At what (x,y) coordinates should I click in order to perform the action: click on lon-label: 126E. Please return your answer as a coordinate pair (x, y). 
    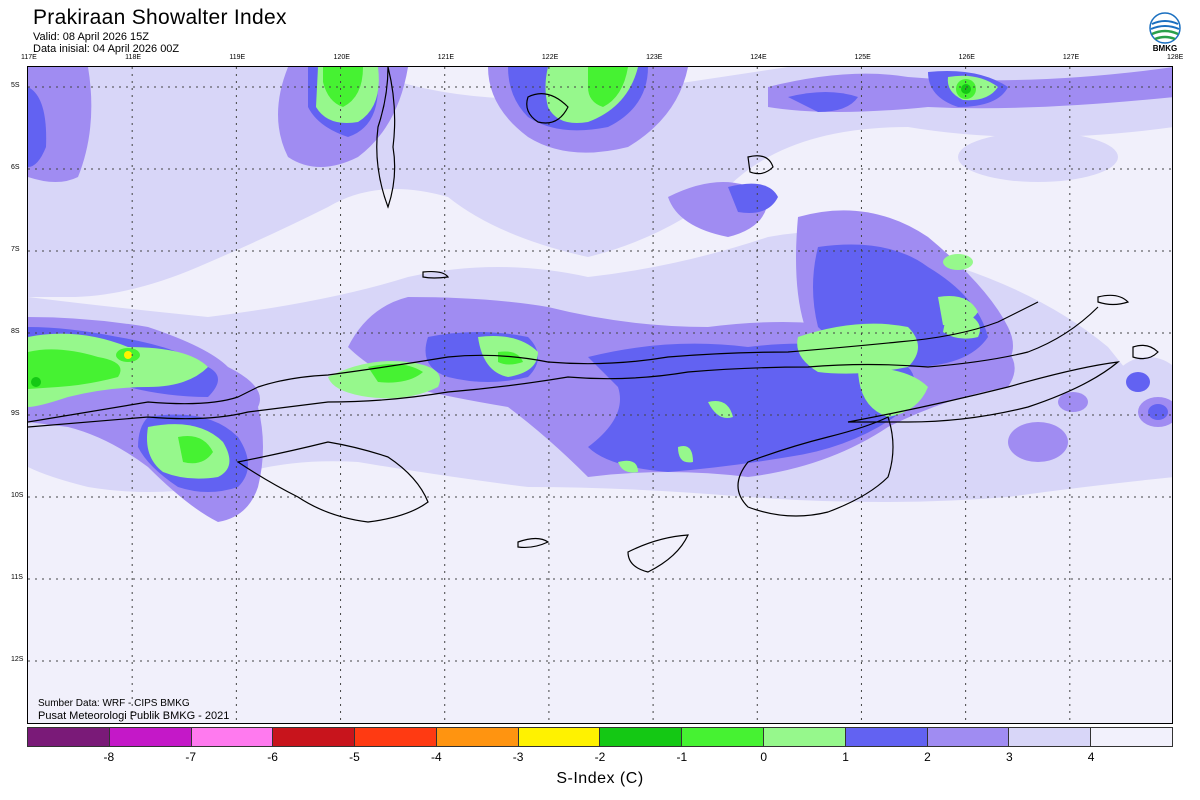
    Looking at the image, I should click on (966, 57).